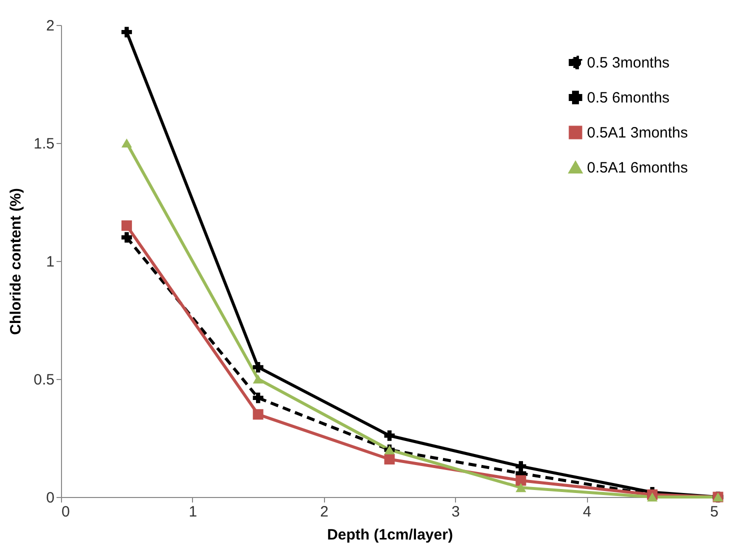  What do you see at coordinates (456, 512) in the screenshot?
I see `x-tick-label: 3` at bounding box center [456, 512].